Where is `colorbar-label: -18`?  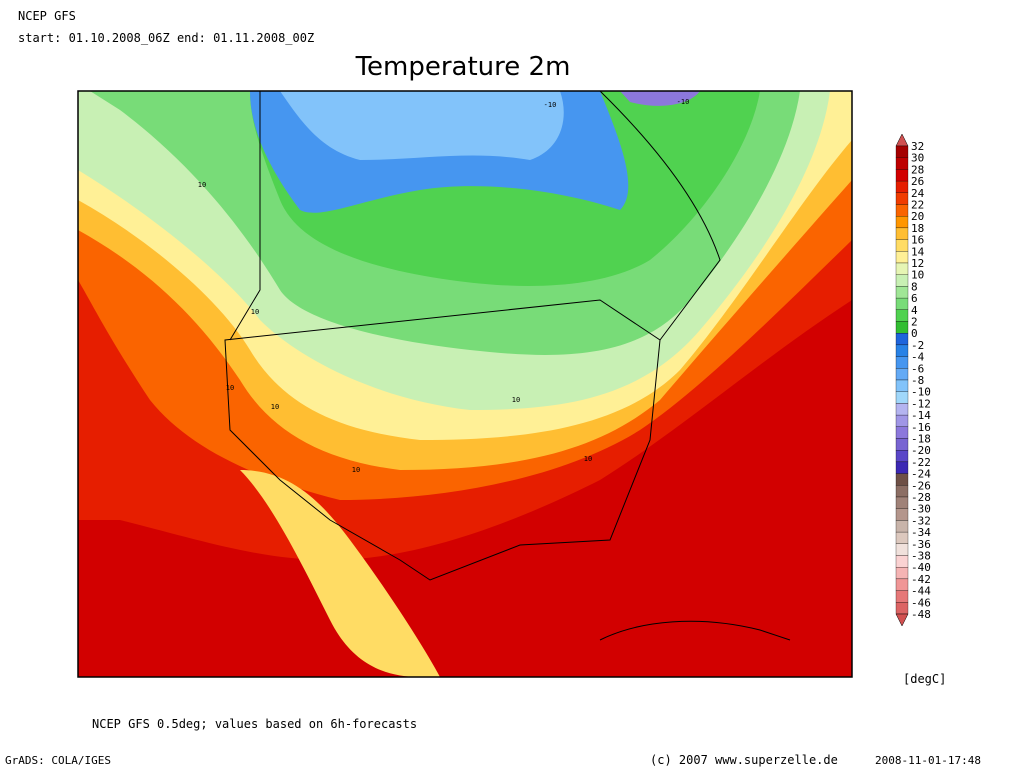 colorbar-label: -18 is located at coordinates (921, 439).